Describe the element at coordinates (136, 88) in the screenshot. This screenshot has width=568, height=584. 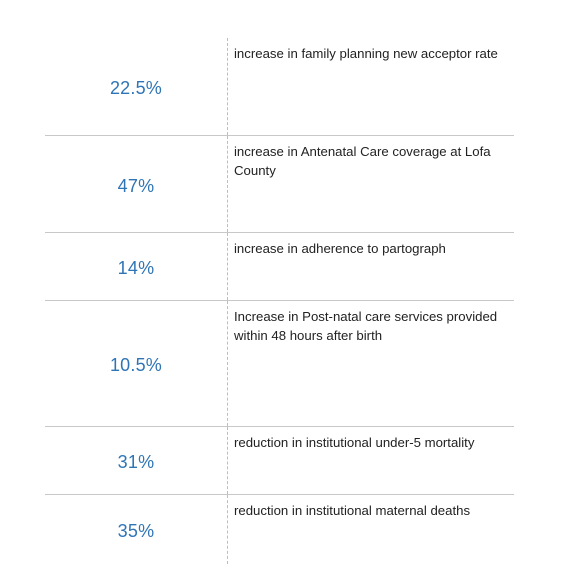
I see `stat-value: 22.5%` at that location.